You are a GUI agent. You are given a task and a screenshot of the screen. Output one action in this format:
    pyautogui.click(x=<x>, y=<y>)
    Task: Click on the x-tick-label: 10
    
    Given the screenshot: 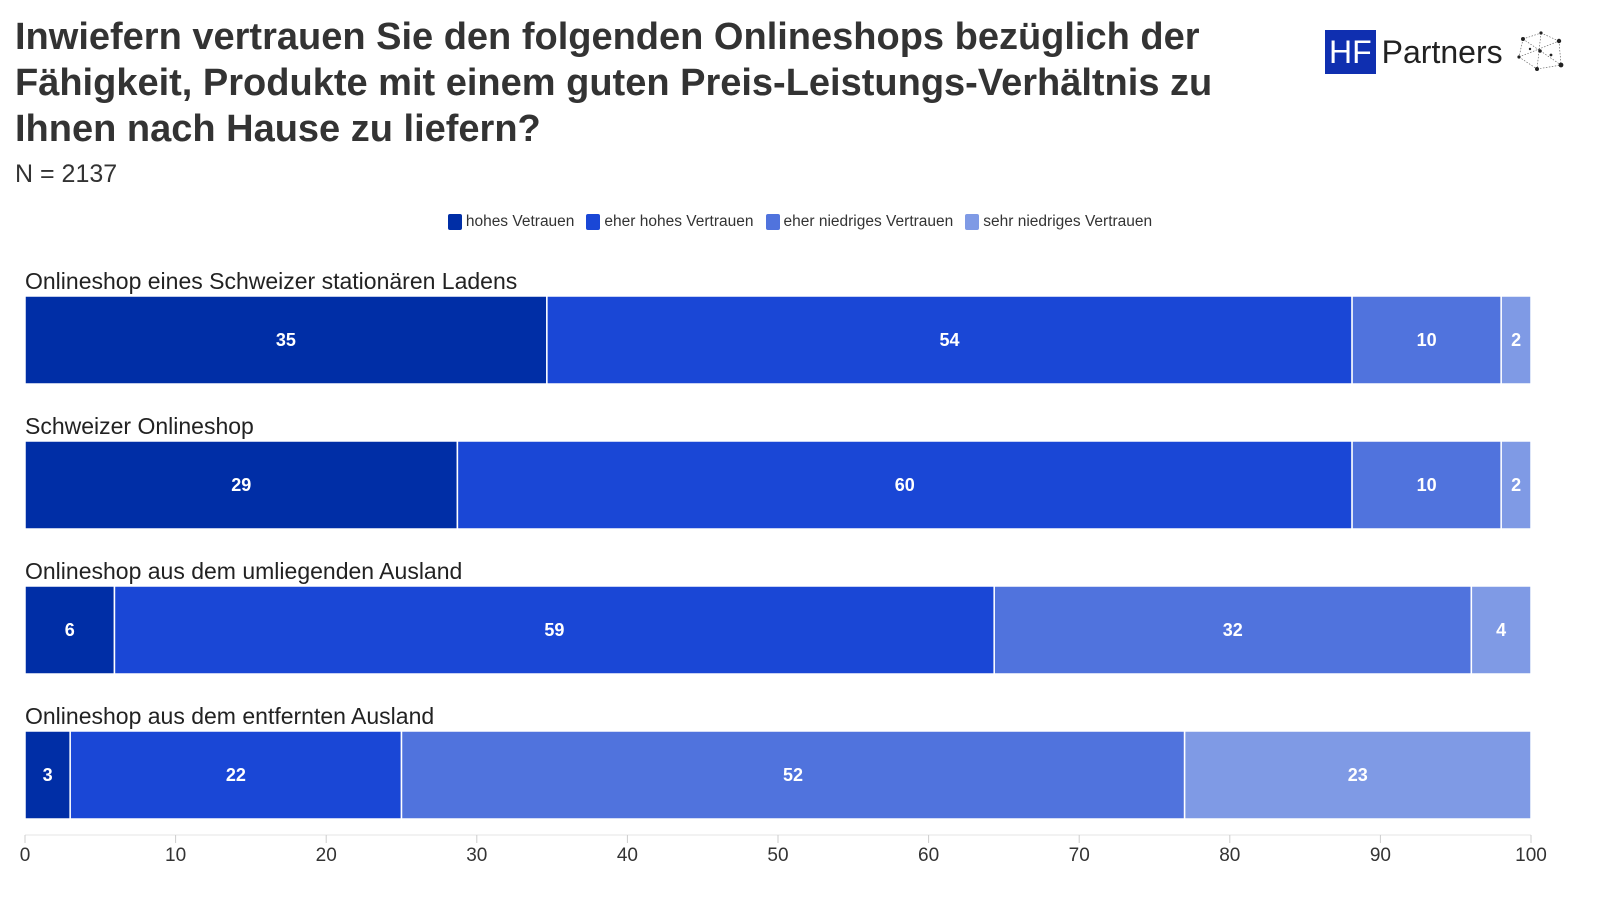 What is the action you would take?
    pyautogui.click(x=175, y=855)
    